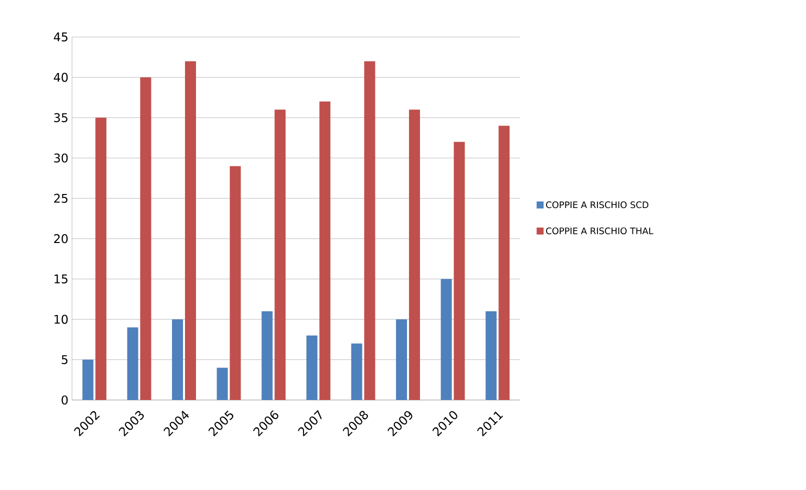  I want to click on y-tick-label: 35, so click(61, 117).